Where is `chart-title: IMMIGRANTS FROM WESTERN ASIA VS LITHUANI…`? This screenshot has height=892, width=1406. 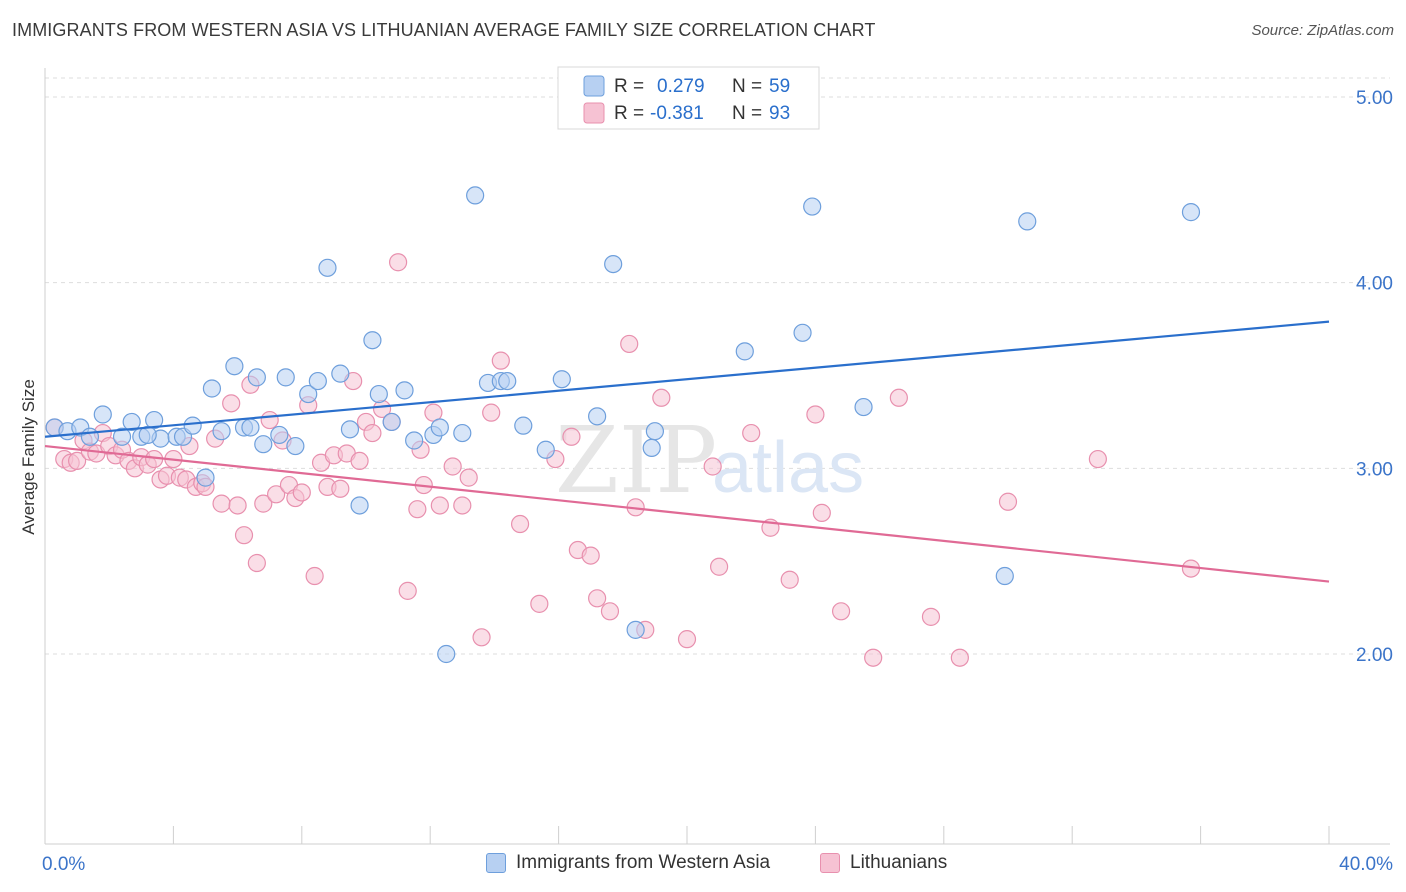
chart-title: IMMIGRANTS FROM WESTERN ASIA VS LITHUANI… is located at coordinates (444, 30).